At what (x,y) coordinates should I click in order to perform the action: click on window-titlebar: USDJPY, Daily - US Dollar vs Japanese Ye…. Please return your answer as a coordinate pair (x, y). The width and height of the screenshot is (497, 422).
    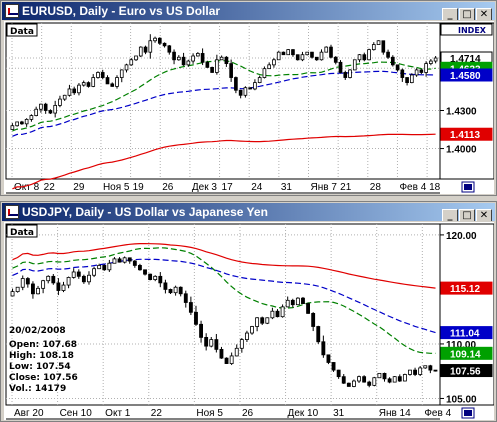
    Looking at the image, I should click on (248, 212).